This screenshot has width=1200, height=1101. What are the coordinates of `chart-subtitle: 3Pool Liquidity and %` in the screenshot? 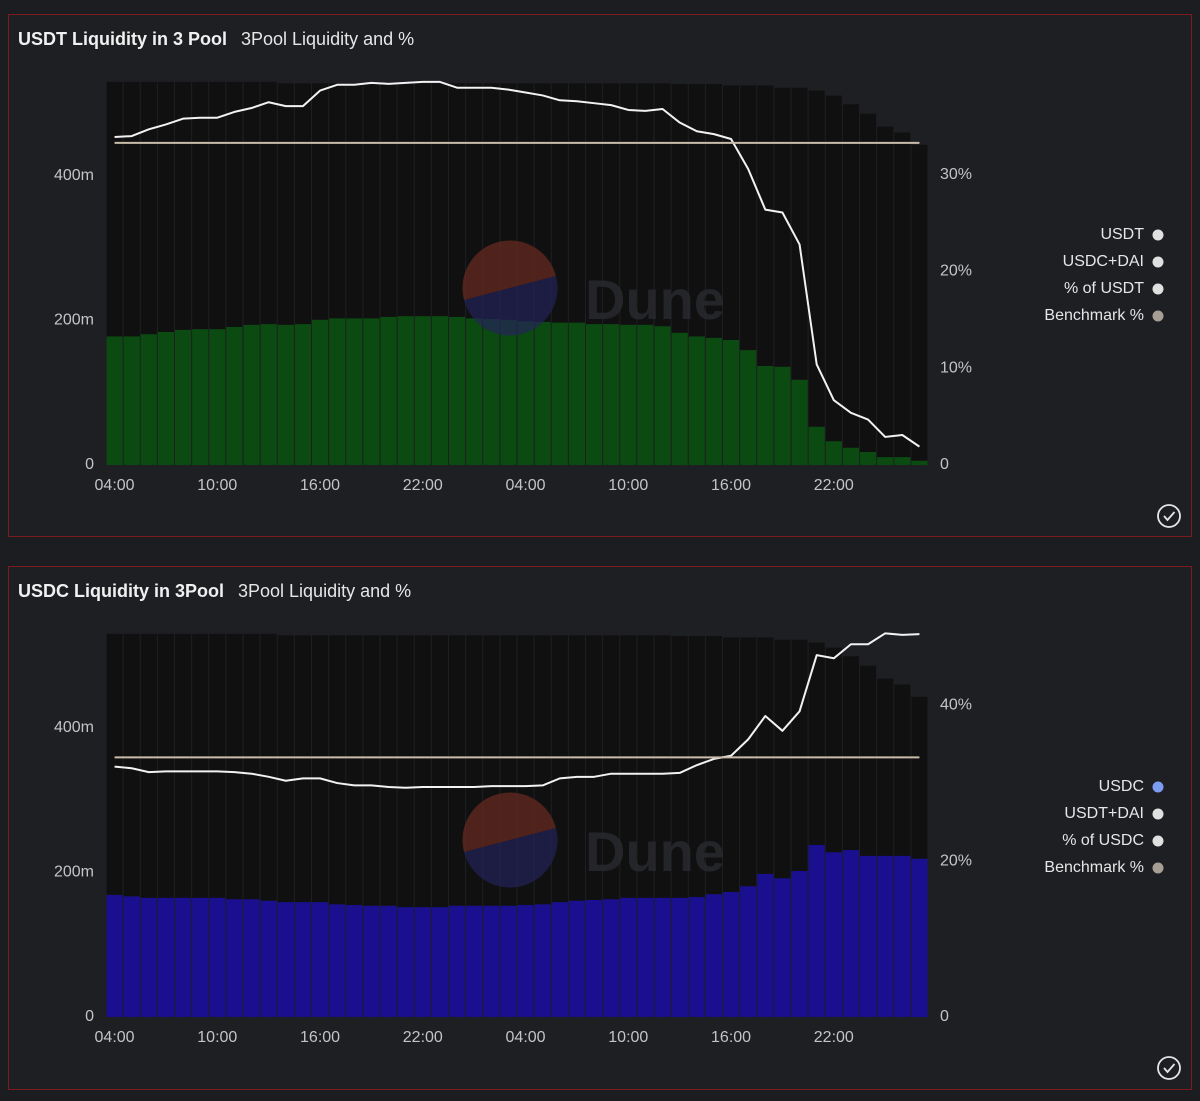 It's located at (327, 39).